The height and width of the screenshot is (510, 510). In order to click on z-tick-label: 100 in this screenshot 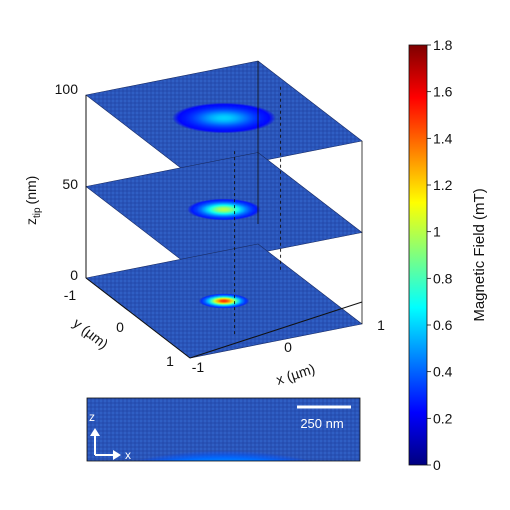, I will do `click(67, 89)`.